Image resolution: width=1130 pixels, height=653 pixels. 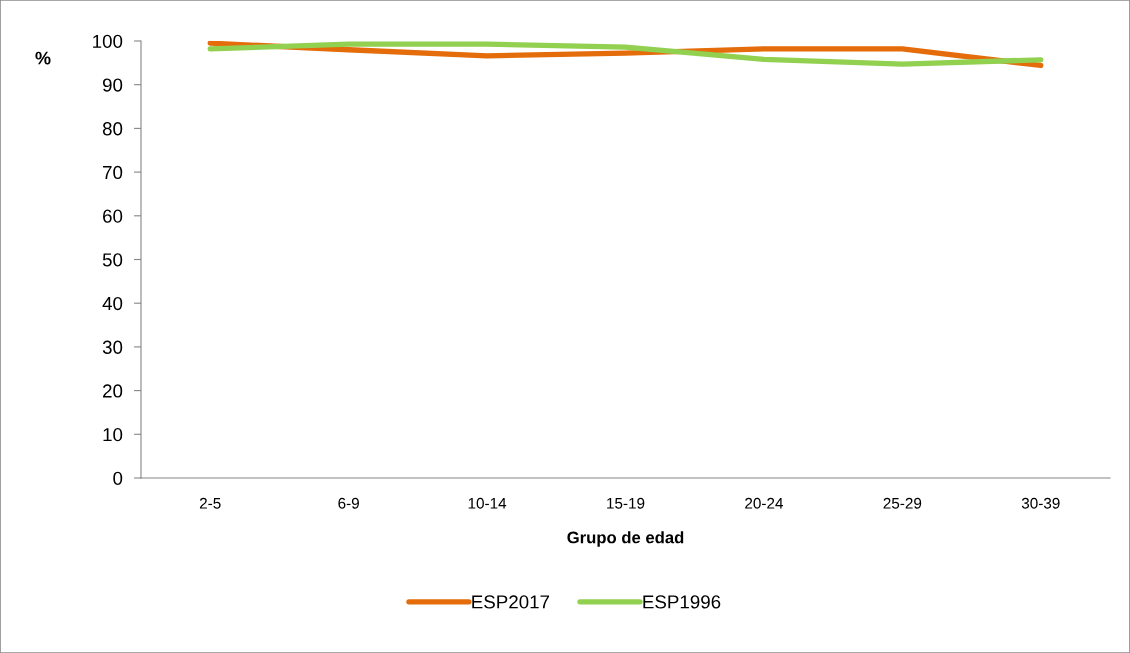 What do you see at coordinates (113, 172) in the screenshot?
I see `y-tick-label: 70` at bounding box center [113, 172].